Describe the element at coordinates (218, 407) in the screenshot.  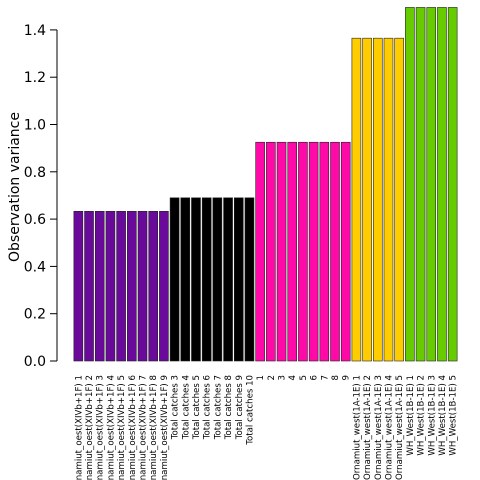
I see `x-tick-label: Total catches 7` at that location.